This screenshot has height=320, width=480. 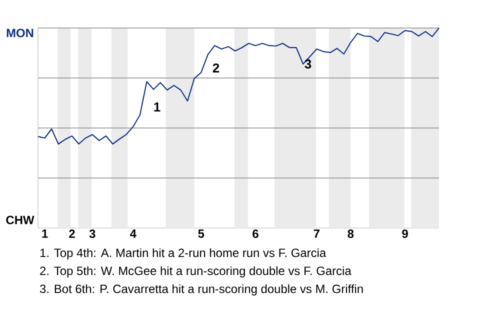 What do you see at coordinates (20, 33) in the screenshot?
I see `text: MON` at bounding box center [20, 33].